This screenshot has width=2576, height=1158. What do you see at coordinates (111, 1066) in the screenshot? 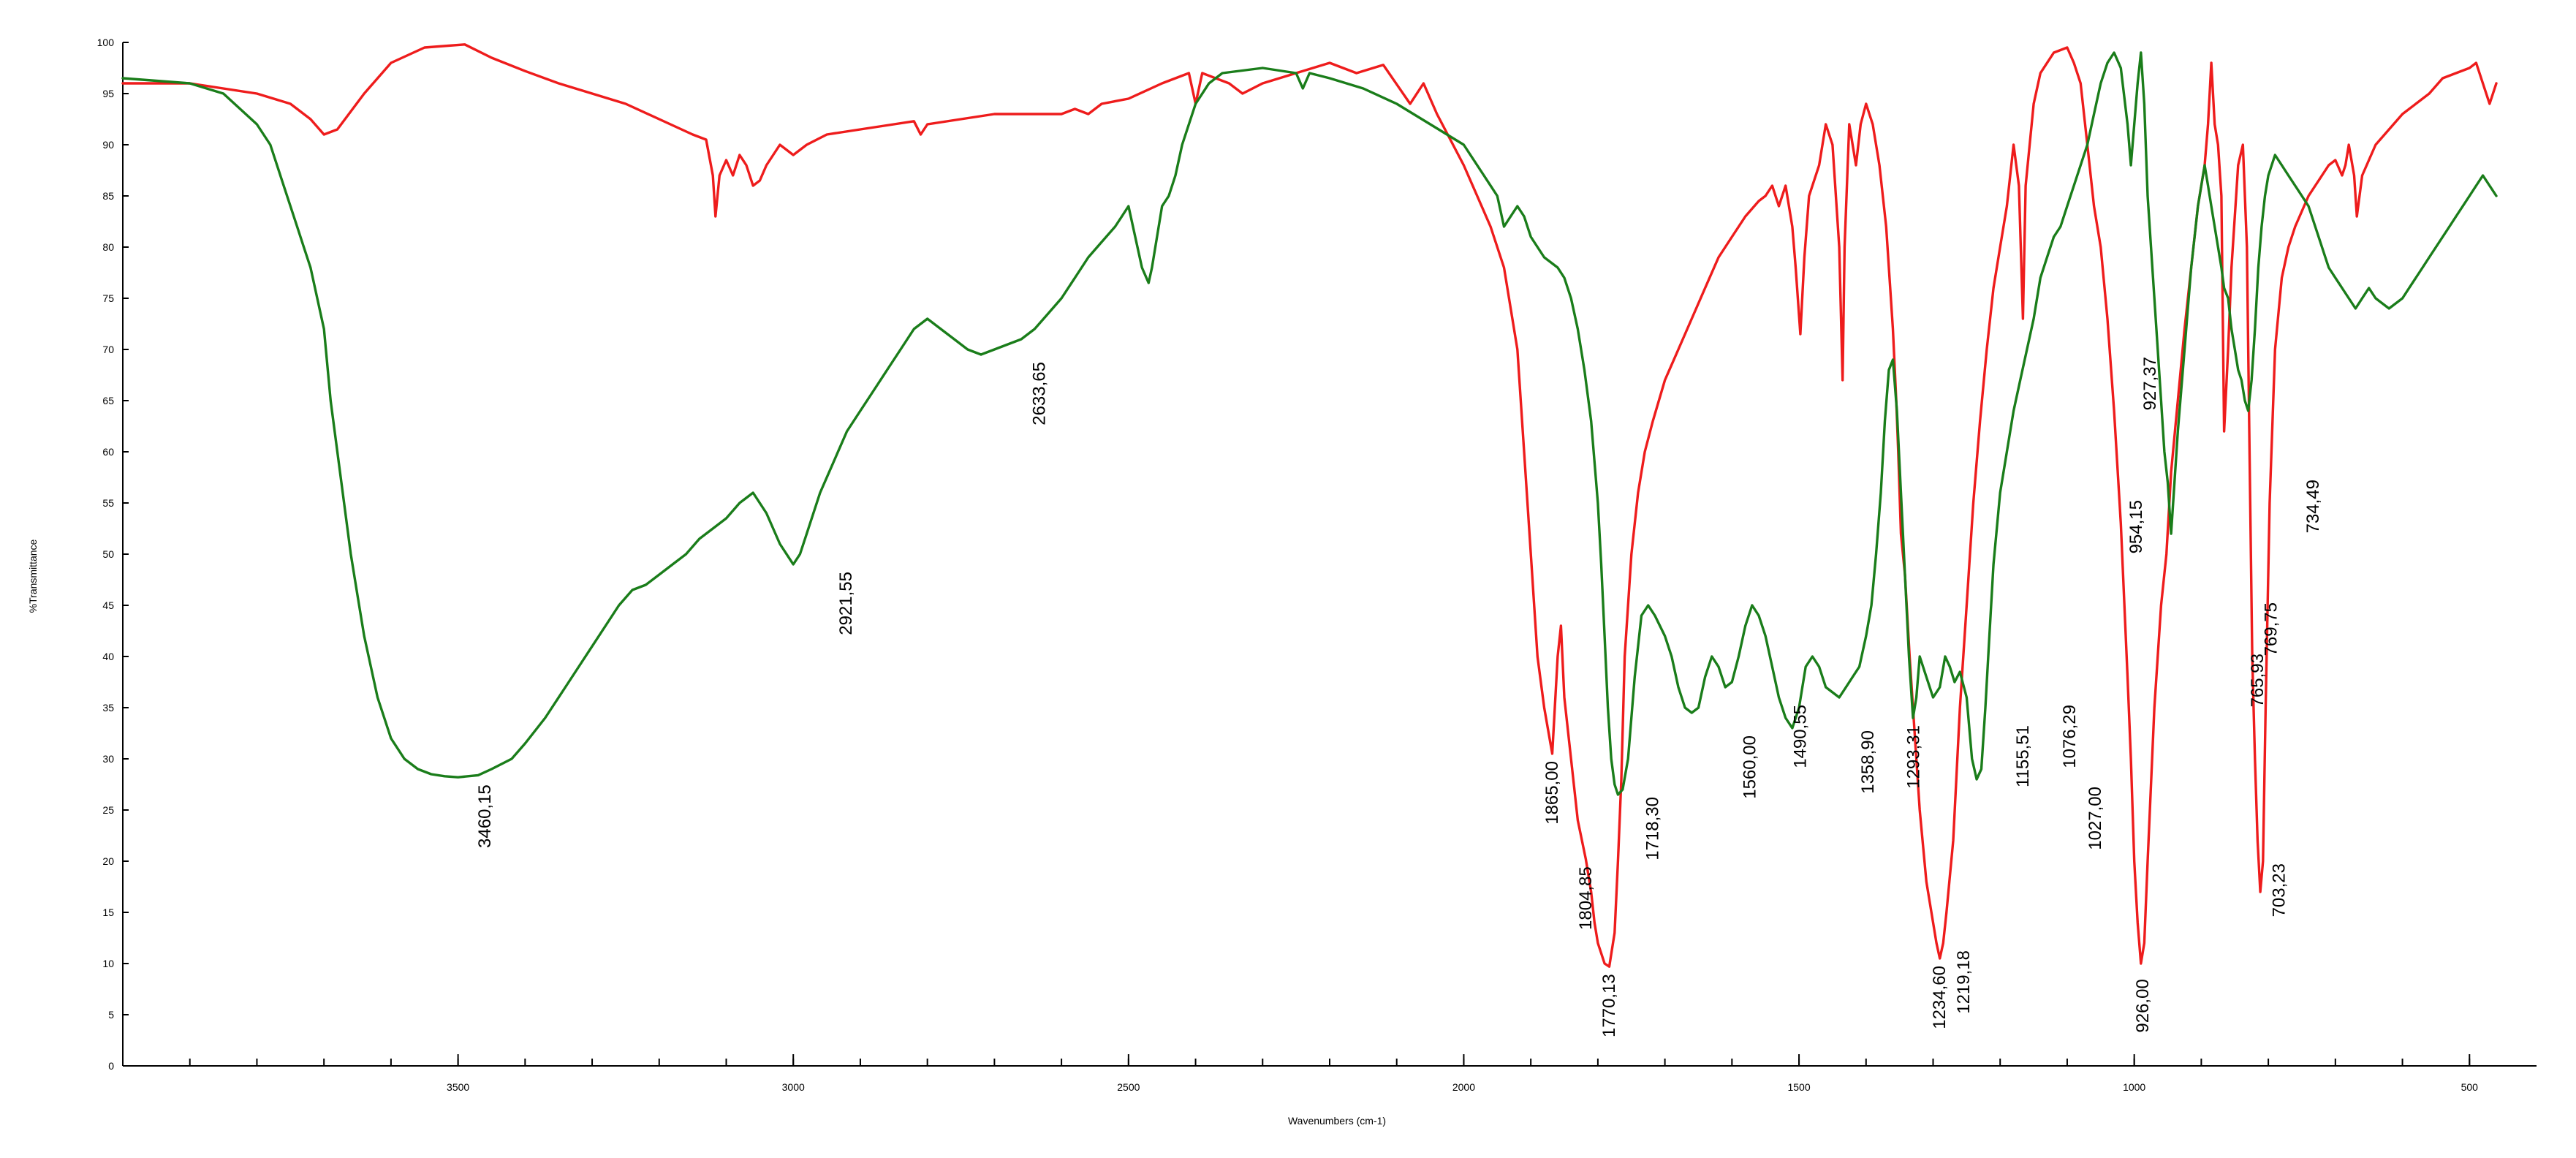
I see `y-tick-label: 0` at bounding box center [111, 1066].